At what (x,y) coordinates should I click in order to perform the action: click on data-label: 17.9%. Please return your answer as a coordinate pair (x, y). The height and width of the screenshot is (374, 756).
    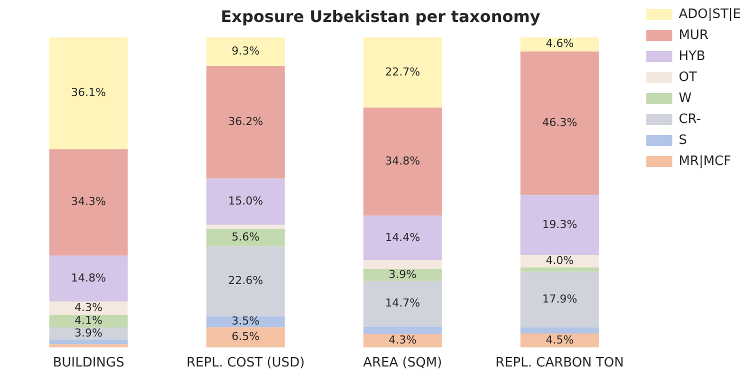
    Looking at the image, I should click on (560, 299).